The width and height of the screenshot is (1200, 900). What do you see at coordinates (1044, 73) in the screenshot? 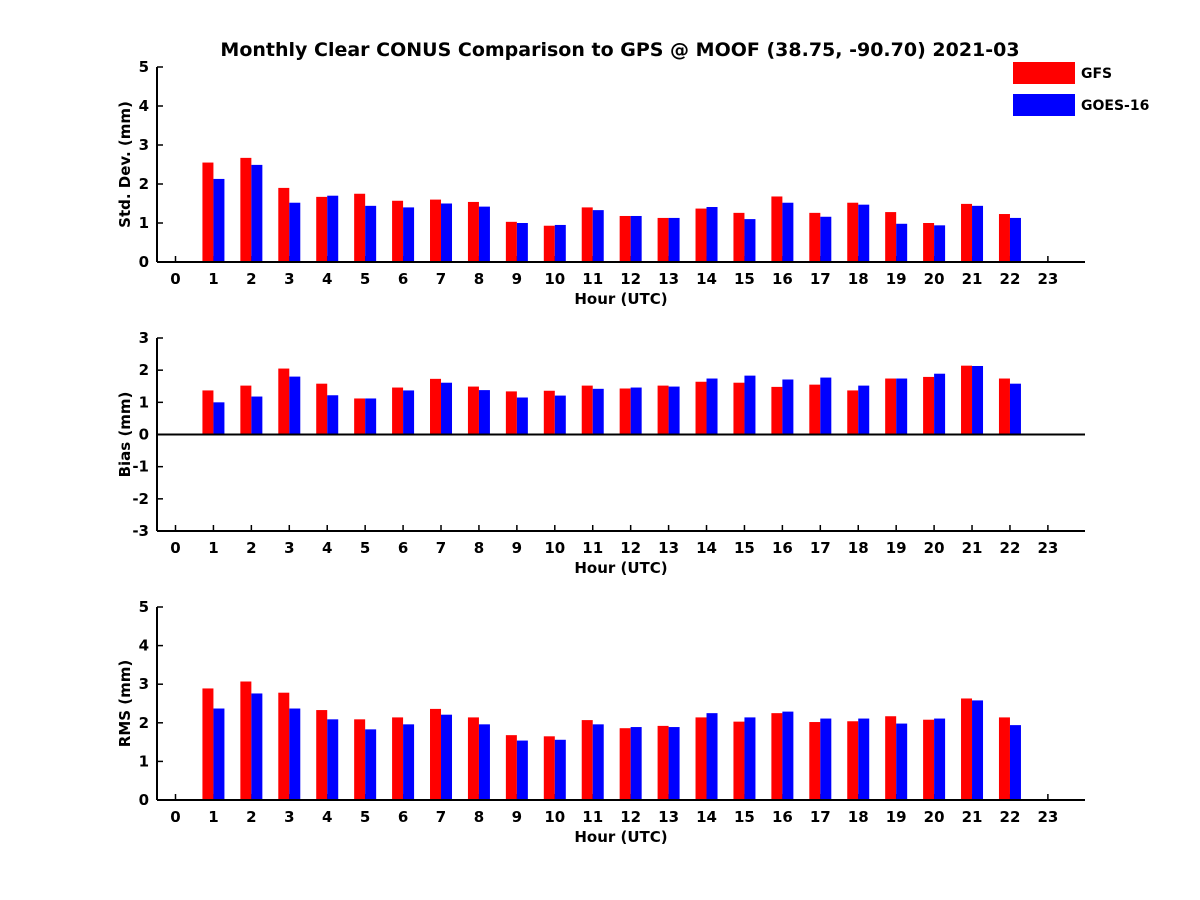
I see `legend-swatch-gfs` at bounding box center [1044, 73].